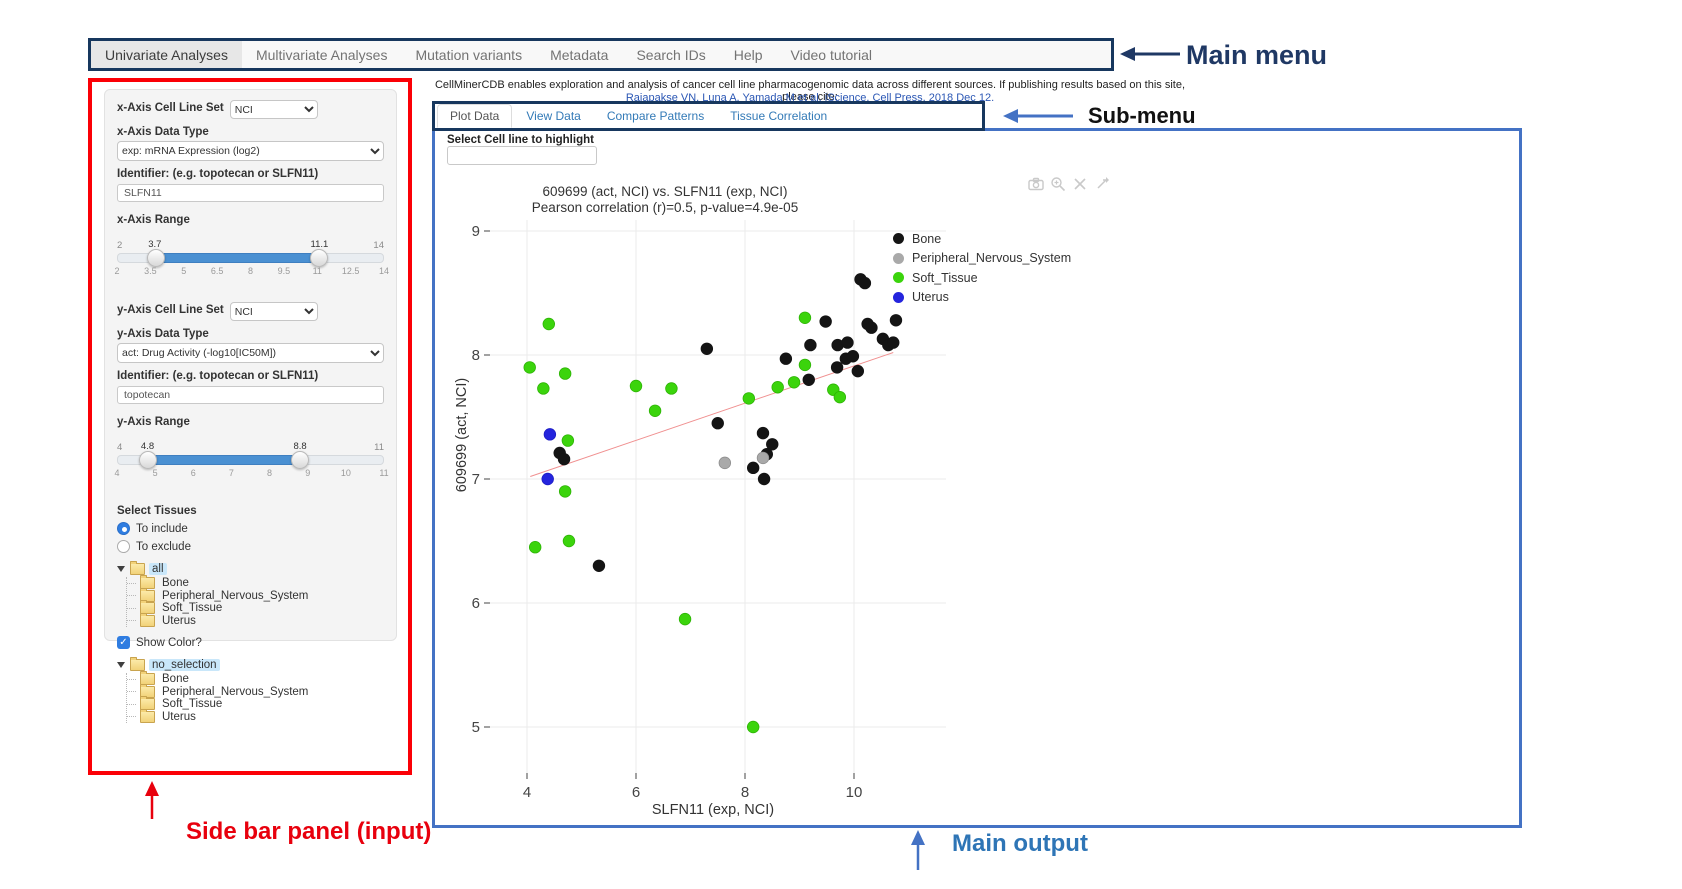 The image size is (1682, 889). I want to click on tree-node-all: all, so click(250, 569).